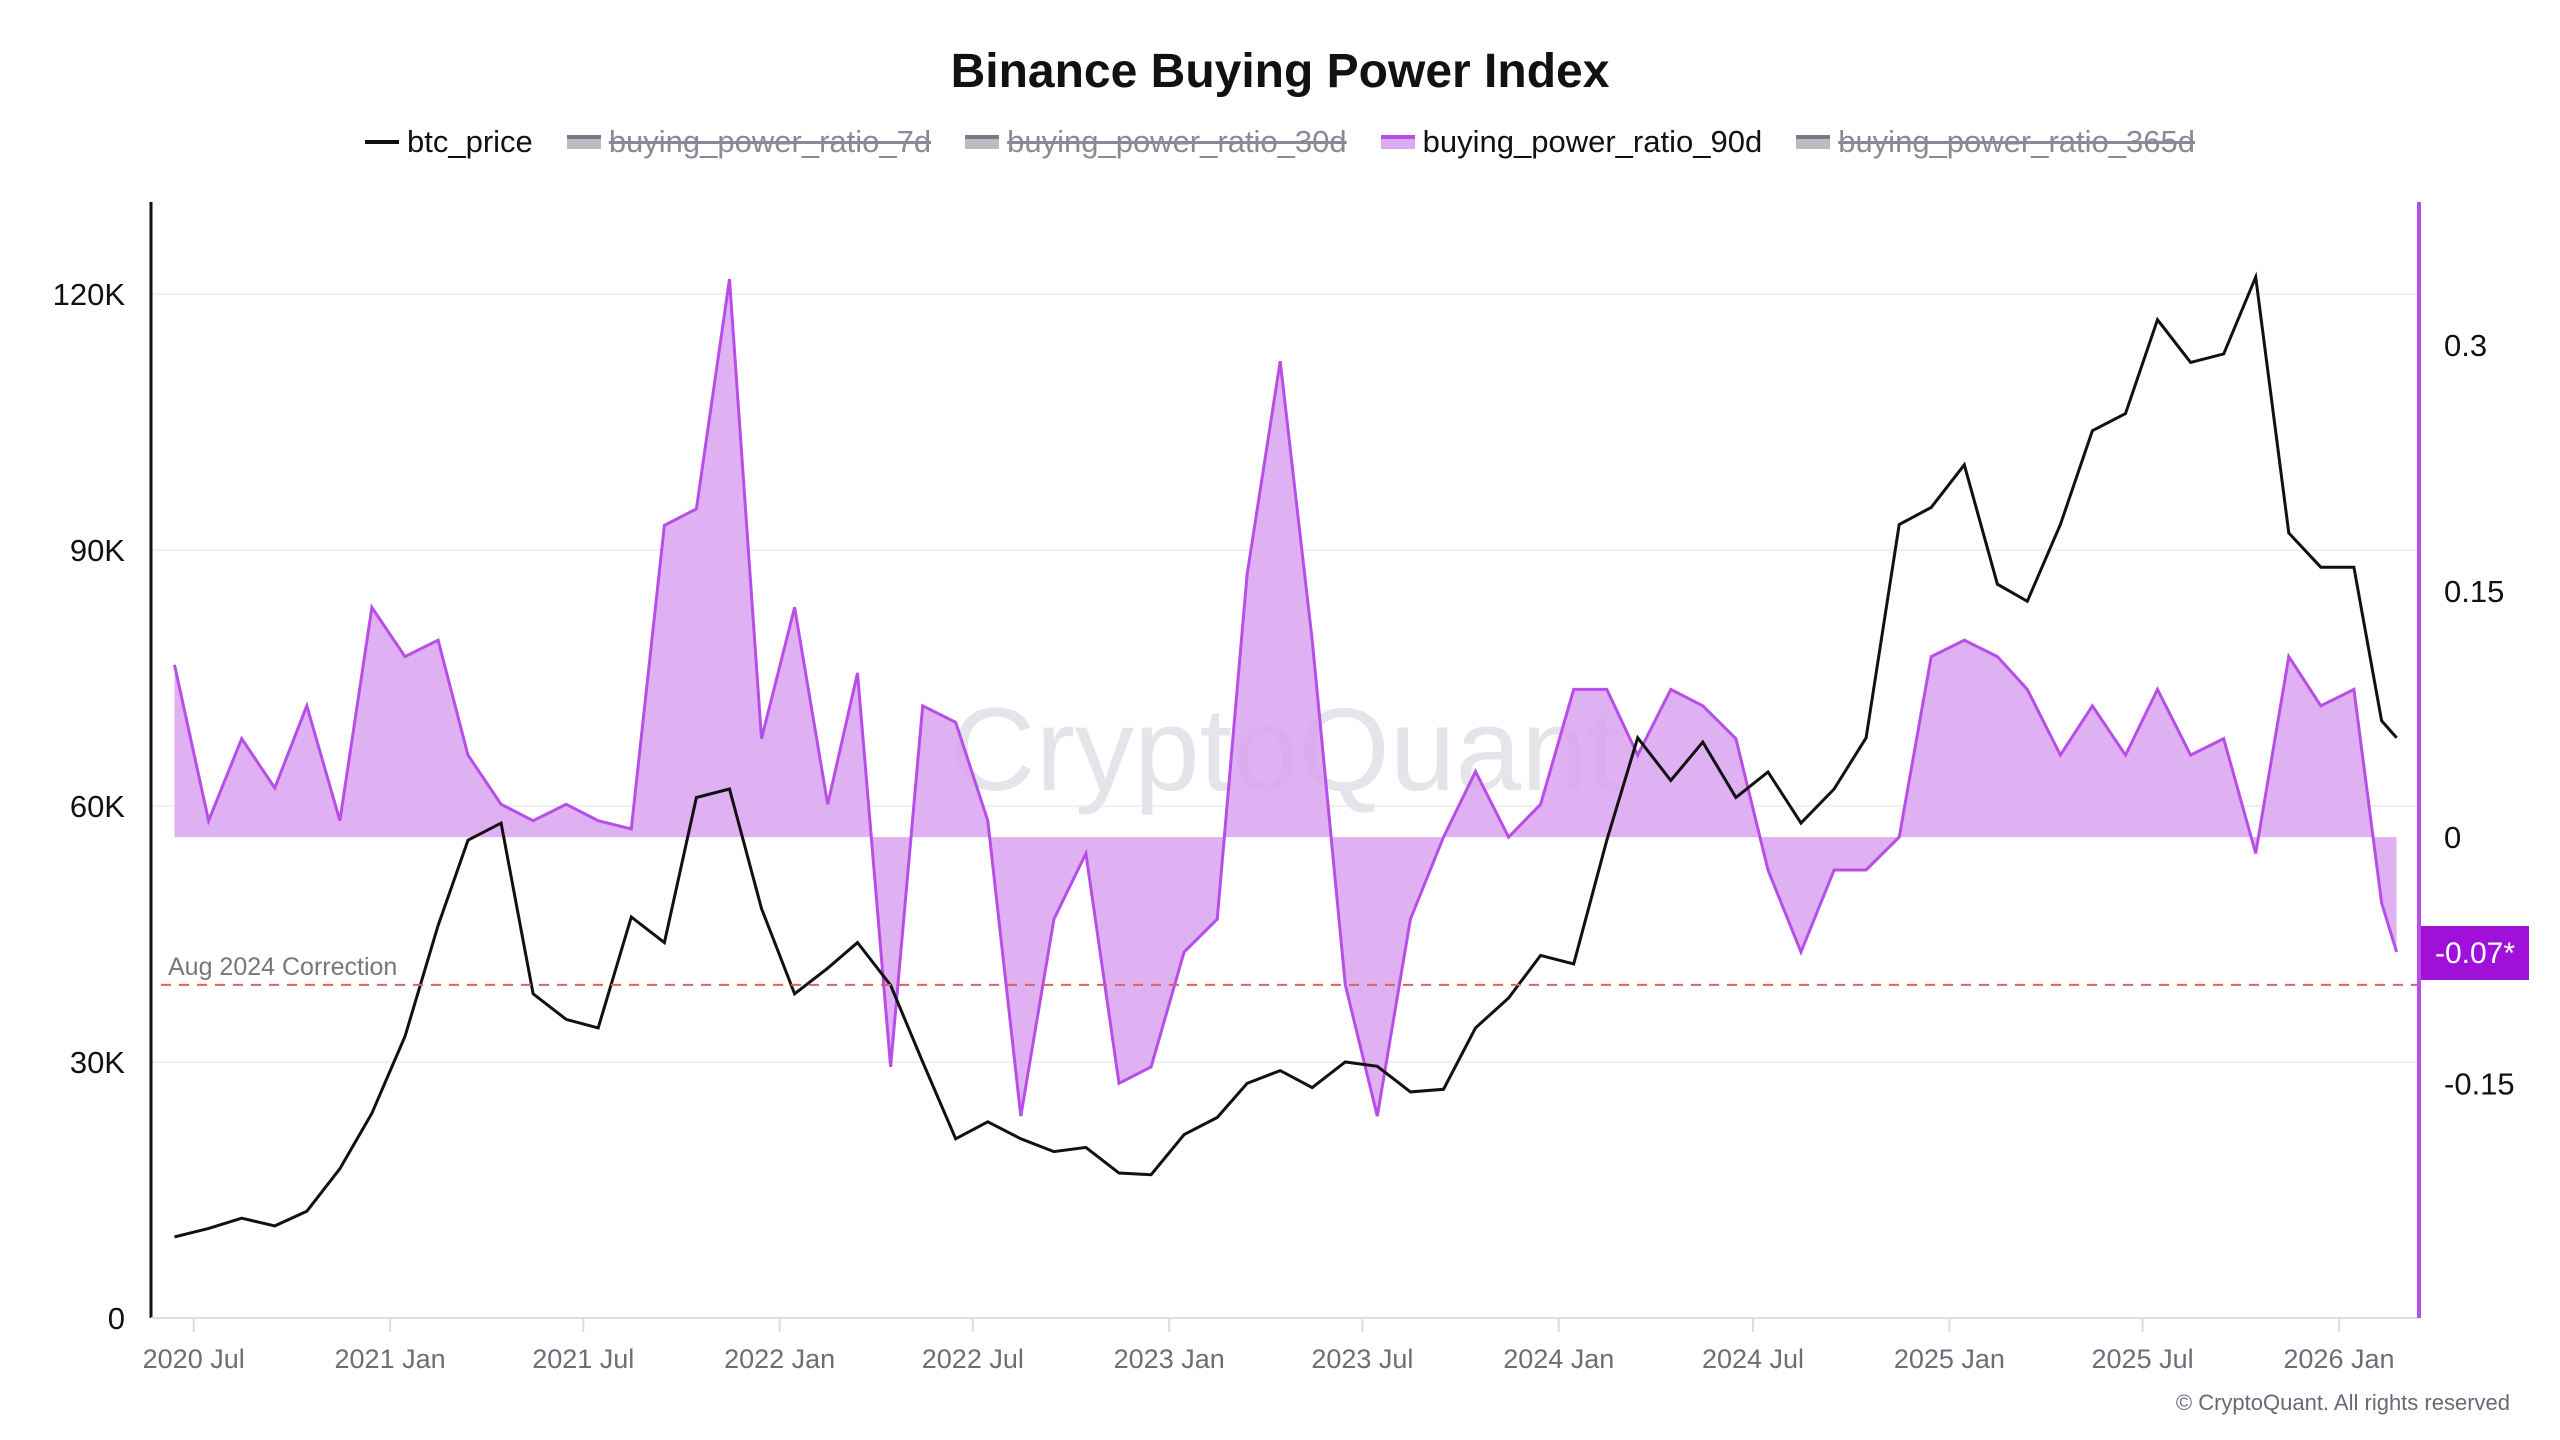  I want to click on y-left-tick-label: 90K, so click(97, 550).